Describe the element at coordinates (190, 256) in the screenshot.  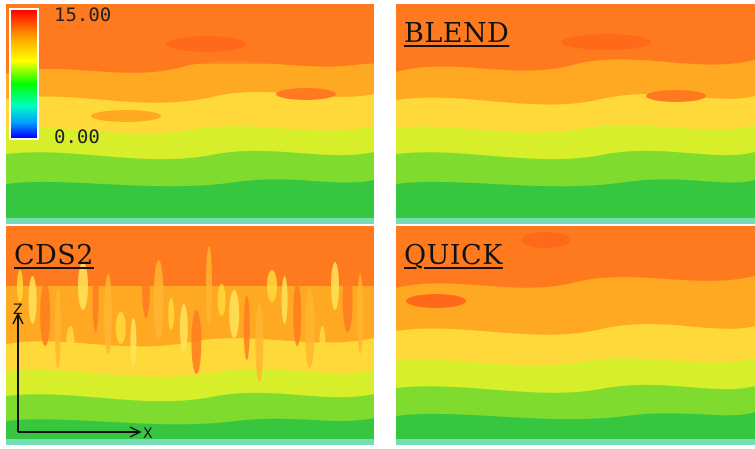
I see `contour-band-high` at that location.